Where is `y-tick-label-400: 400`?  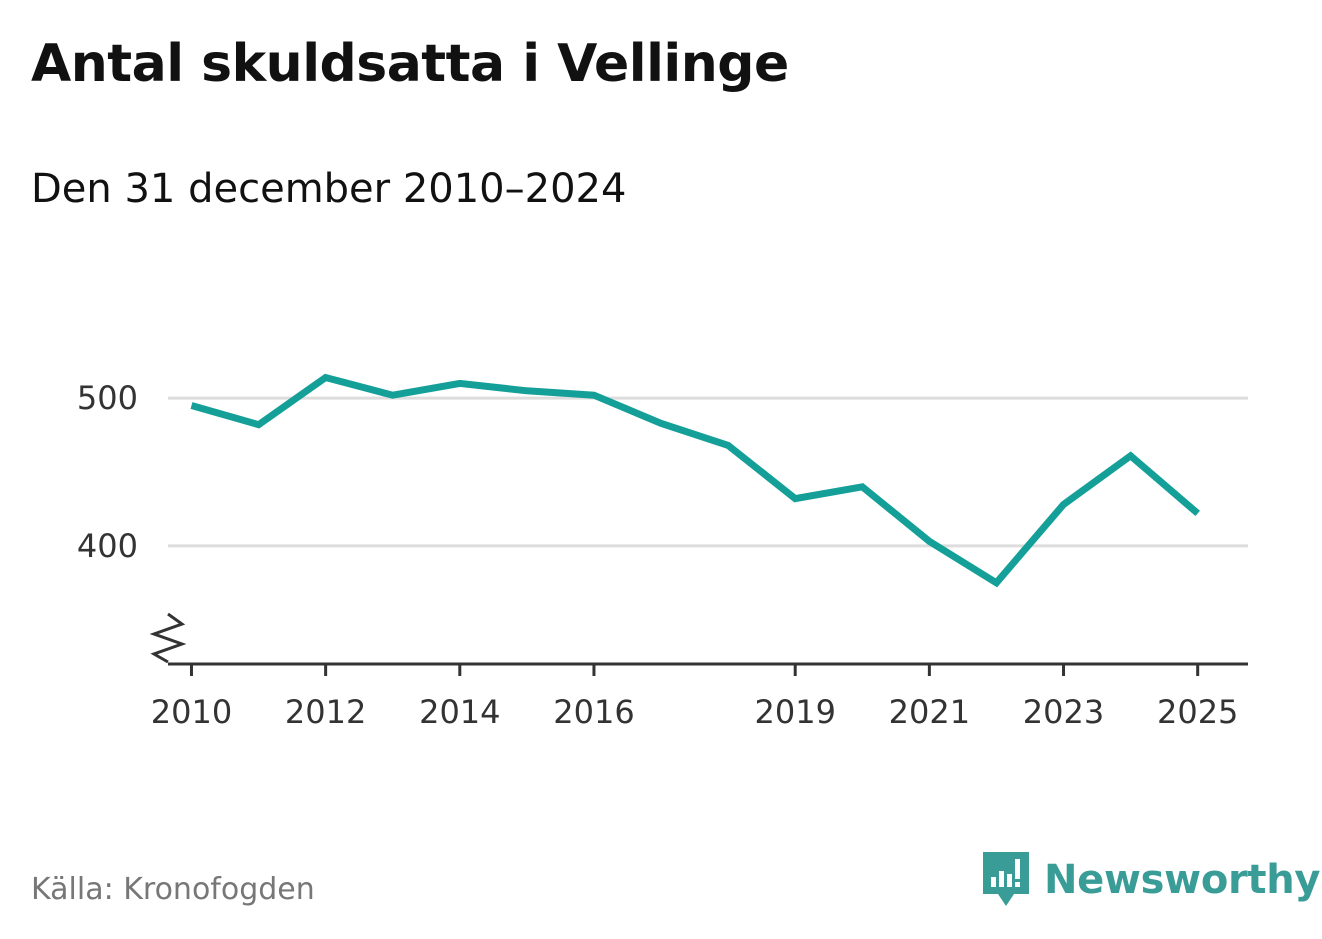
y-tick-label-400: 400 is located at coordinates (107, 546).